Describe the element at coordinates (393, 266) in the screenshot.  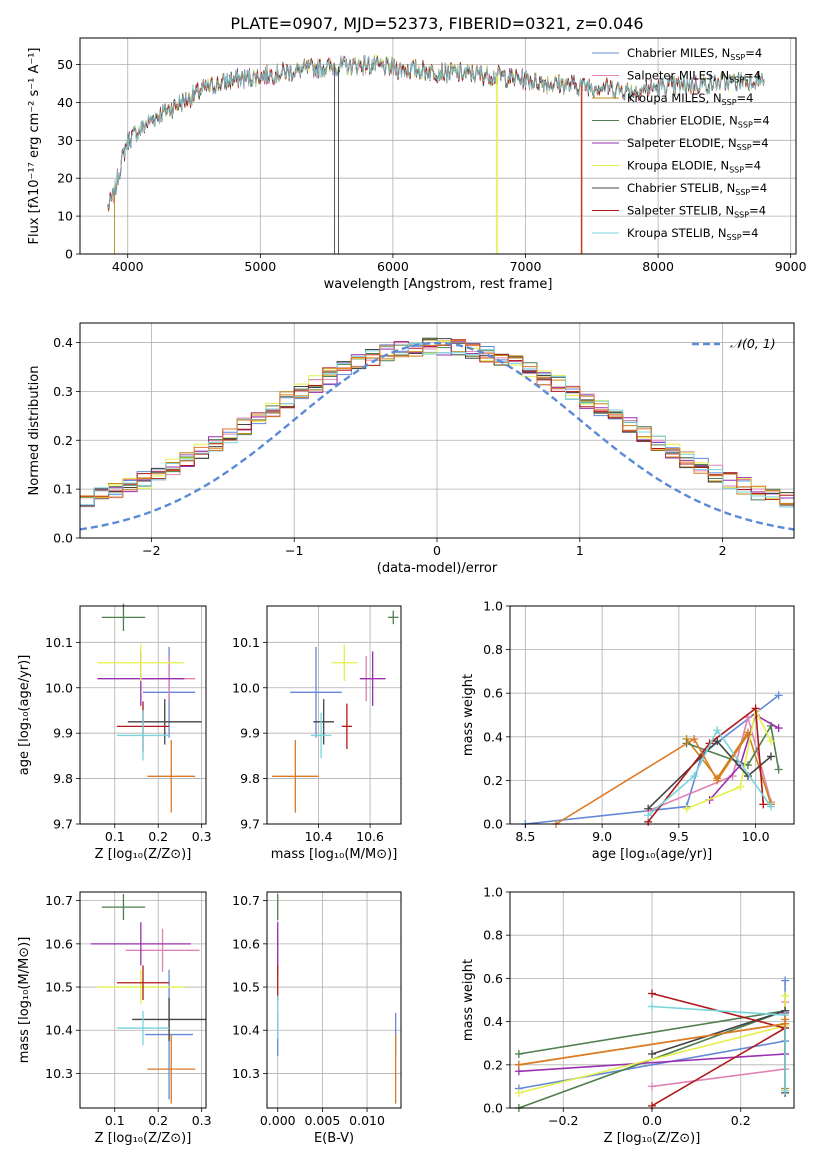
I see `spectrum-xtick-label: 6000` at that location.